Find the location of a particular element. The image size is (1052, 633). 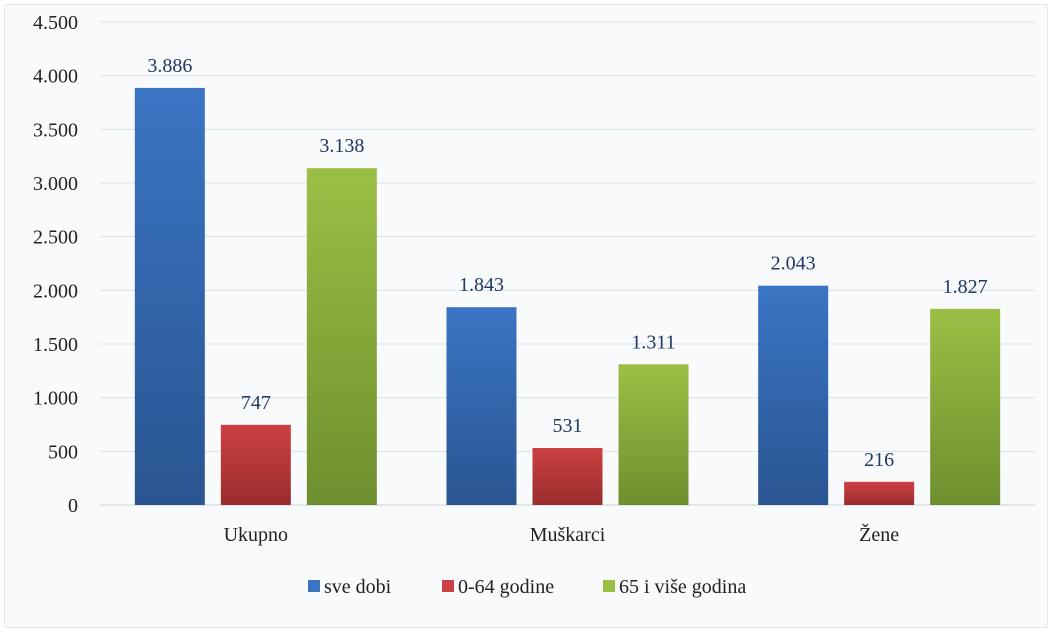

data-label: 3.138 is located at coordinates (341, 146).